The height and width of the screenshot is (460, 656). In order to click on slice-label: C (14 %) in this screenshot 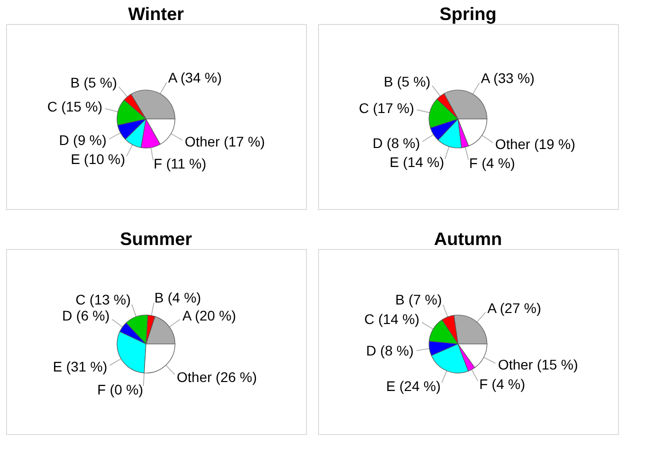, I will do `click(392, 319)`.